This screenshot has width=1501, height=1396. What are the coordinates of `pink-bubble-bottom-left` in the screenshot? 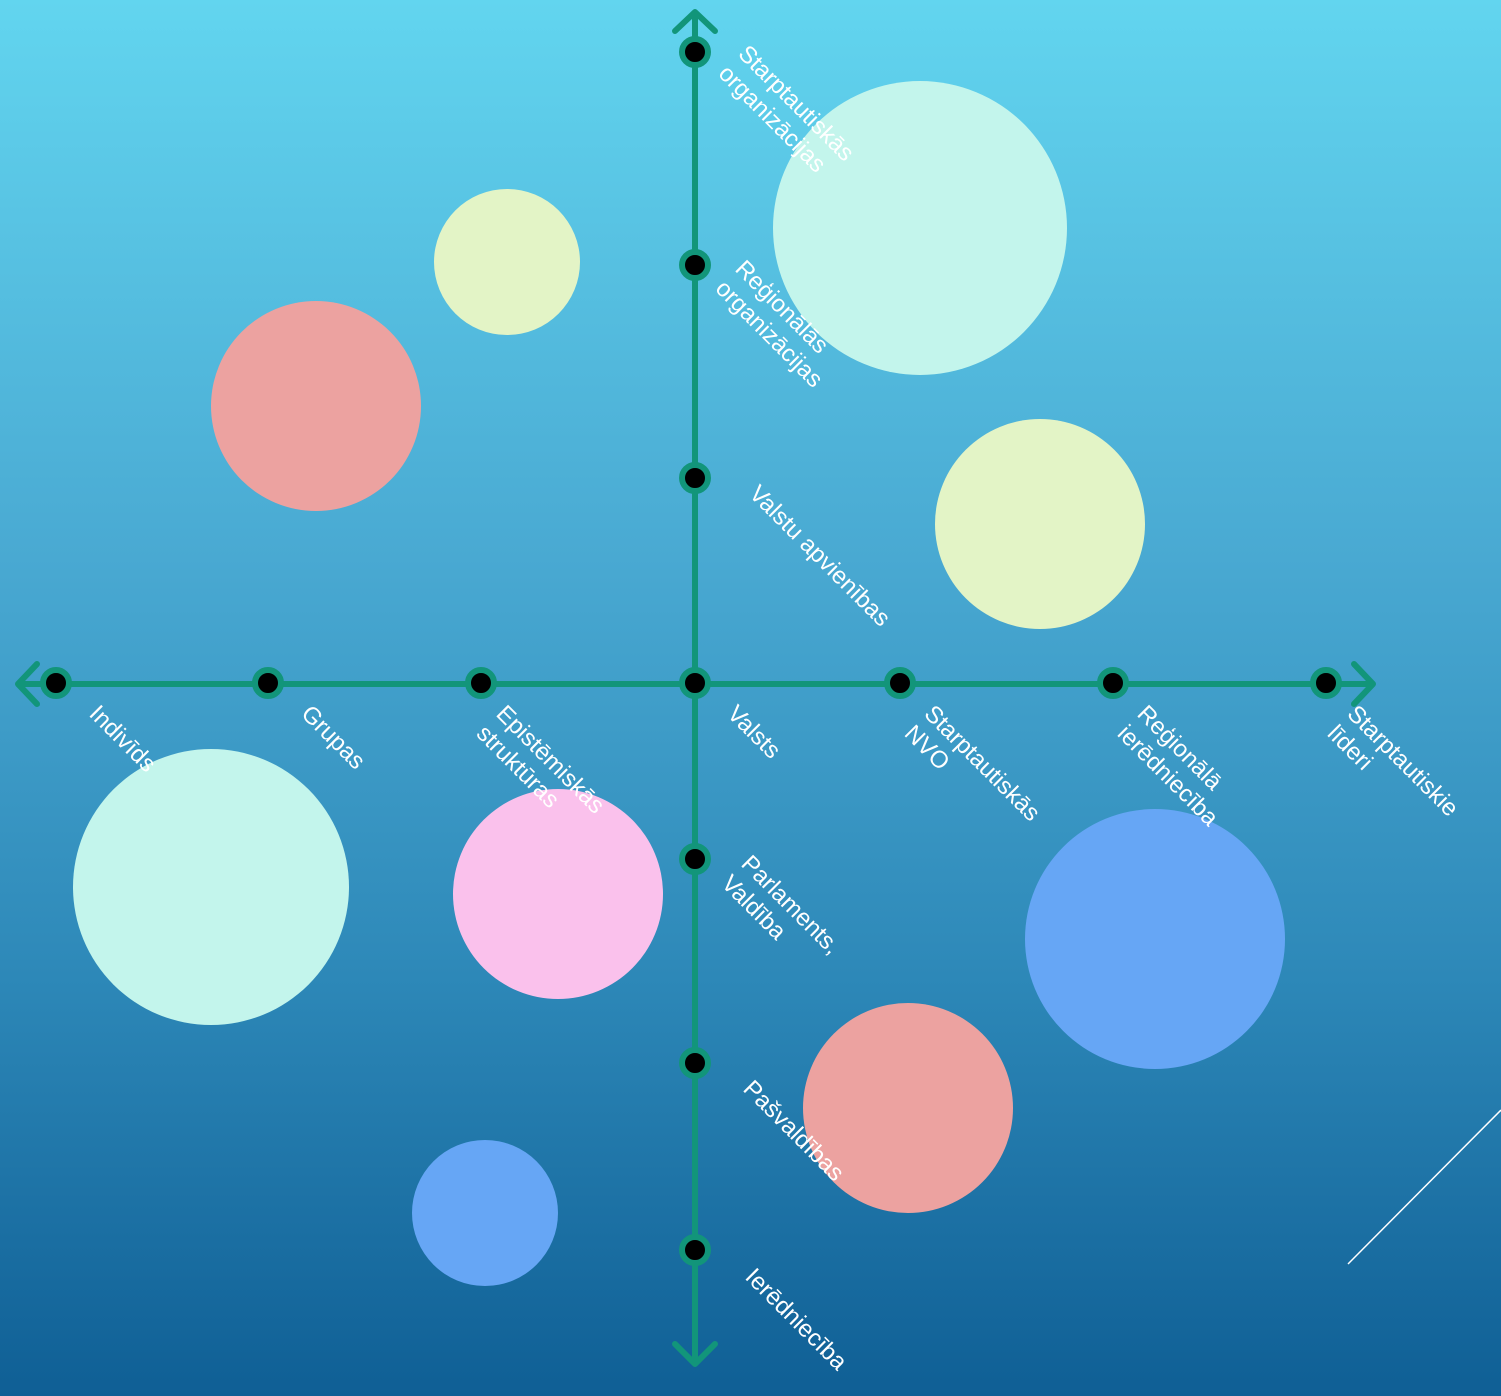 It's located at (558, 894).